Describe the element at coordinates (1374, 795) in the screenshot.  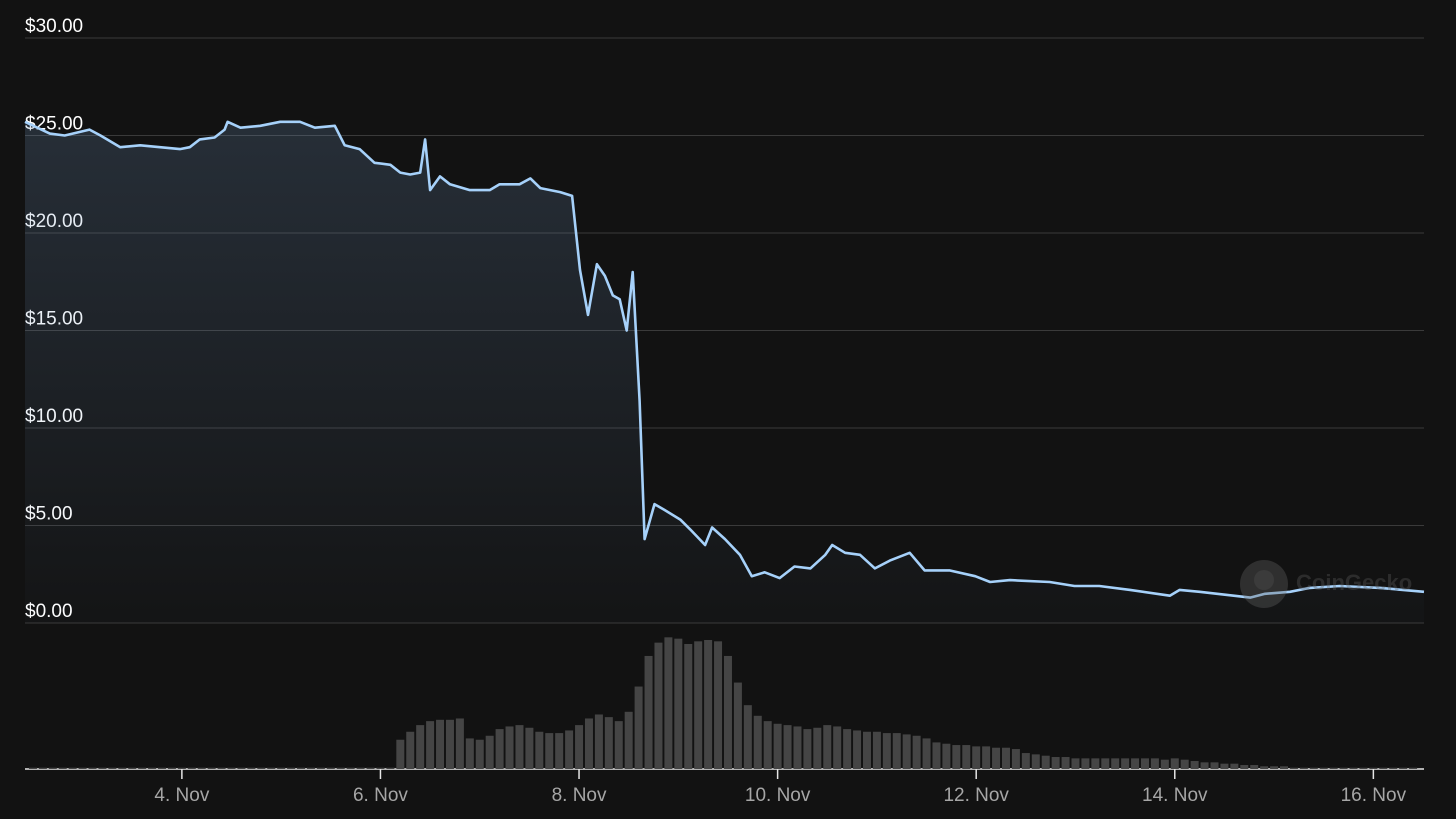
I see `x-tick-label: 16. Nov` at that location.